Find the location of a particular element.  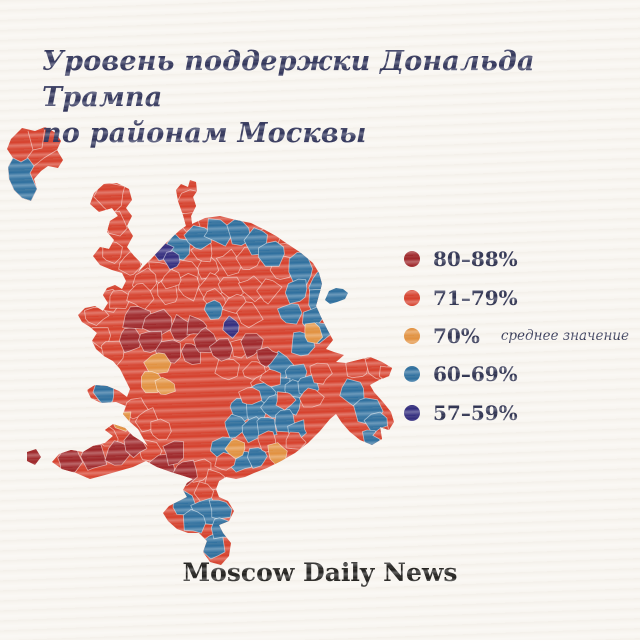

legend-label: 57–59% is located at coordinates (475, 412).